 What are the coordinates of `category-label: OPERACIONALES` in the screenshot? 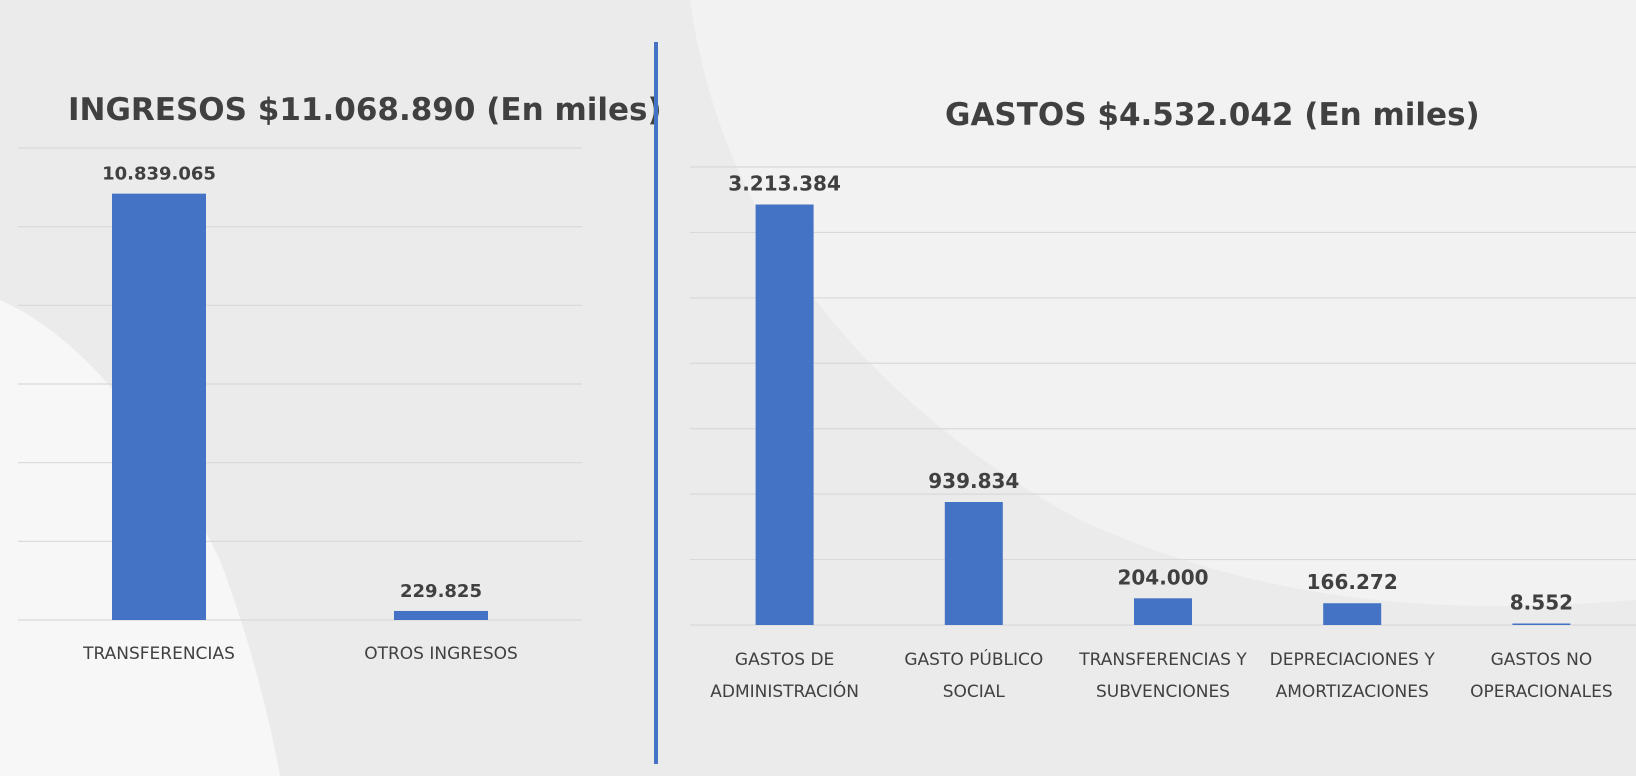 It's located at (1541, 692).